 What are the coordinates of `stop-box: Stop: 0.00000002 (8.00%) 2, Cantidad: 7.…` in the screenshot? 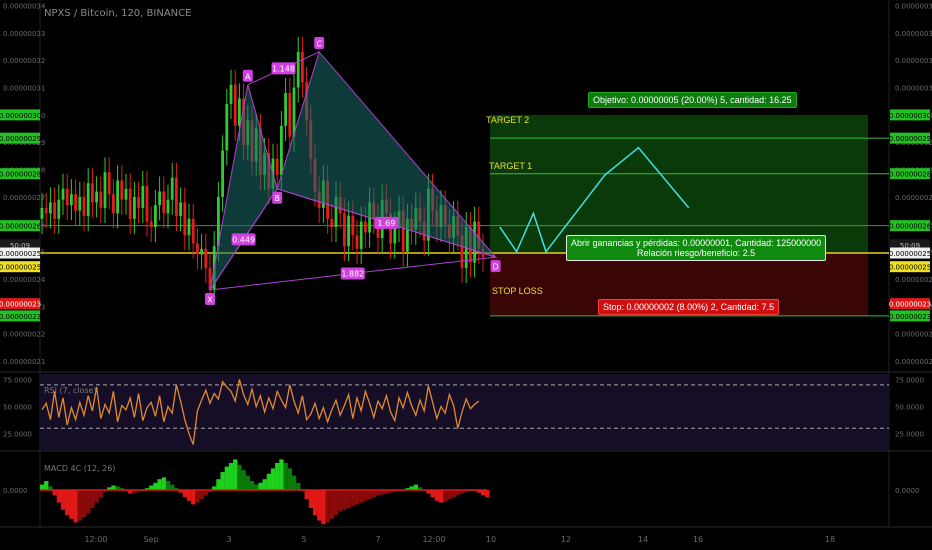 It's located at (689, 307).